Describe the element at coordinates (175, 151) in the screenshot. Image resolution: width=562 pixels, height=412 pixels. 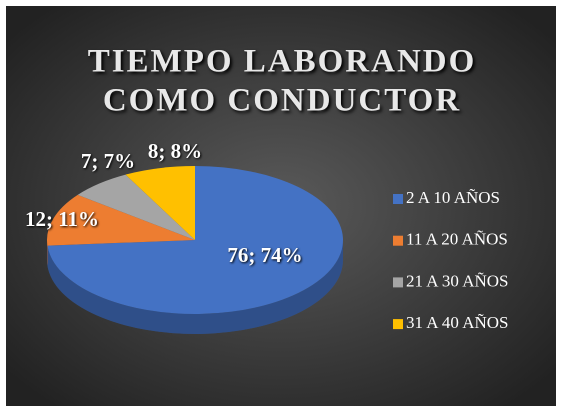
I see `data-label: 8; 8%` at that location.